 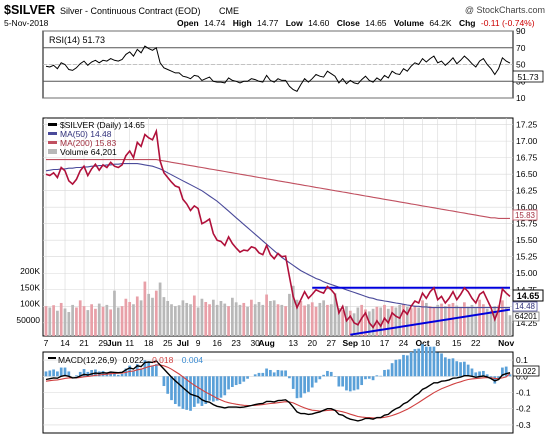 What do you see at coordinates (319, 23) in the screenshot?
I see `low-value: 14.60` at bounding box center [319, 23].